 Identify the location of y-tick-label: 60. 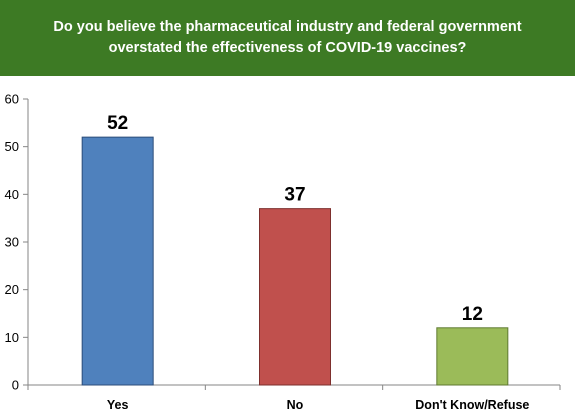
(12, 99).